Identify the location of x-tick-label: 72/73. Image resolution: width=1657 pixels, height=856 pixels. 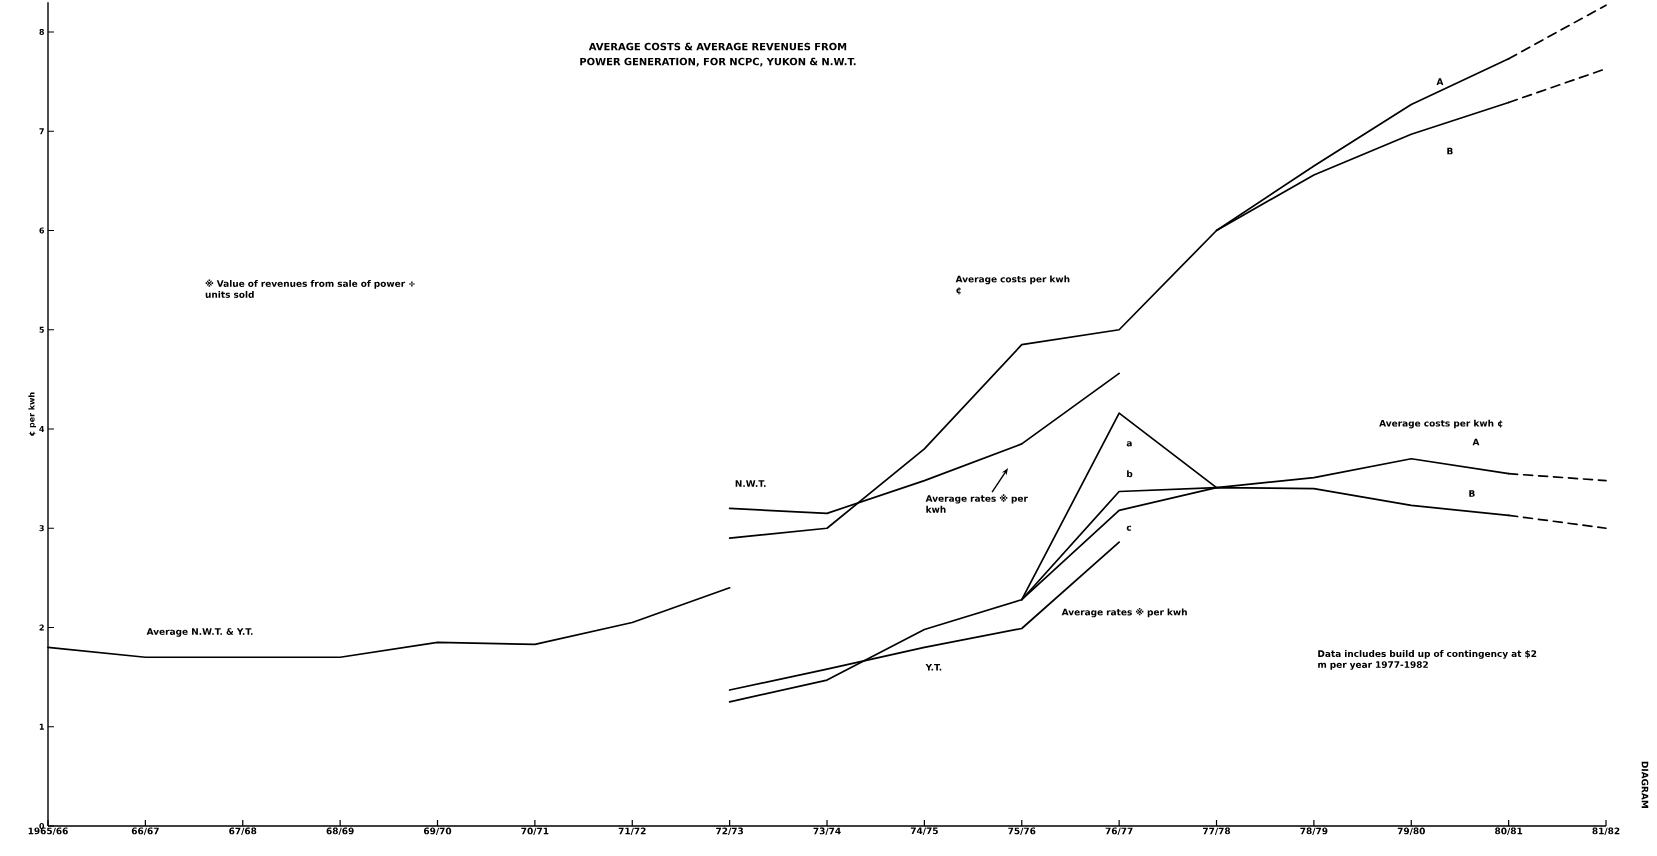
(730, 831).